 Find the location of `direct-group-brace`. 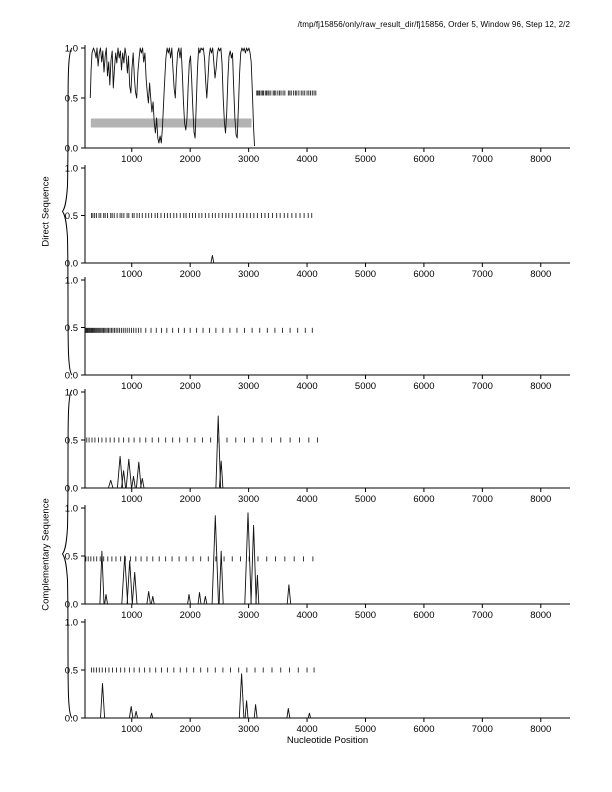

direct-group-brace is located at coordinates (67, 211).